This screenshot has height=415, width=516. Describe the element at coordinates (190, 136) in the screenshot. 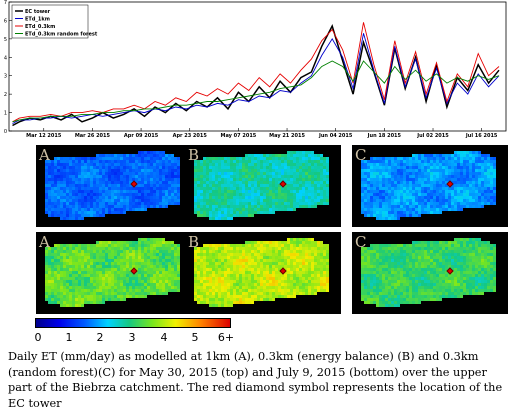

I see `x-tick-label: Apr 23 2015` at that location.